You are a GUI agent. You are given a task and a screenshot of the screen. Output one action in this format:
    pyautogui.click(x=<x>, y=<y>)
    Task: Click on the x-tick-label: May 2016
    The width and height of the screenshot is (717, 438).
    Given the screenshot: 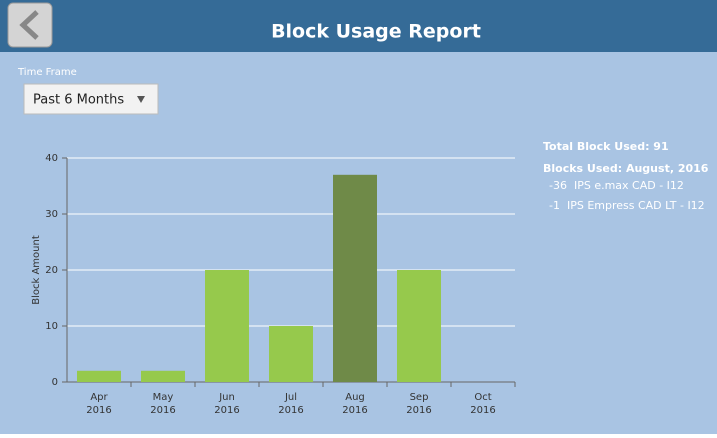 What is the action you would take?
    pyautogui.click(x=162, y=404)
    